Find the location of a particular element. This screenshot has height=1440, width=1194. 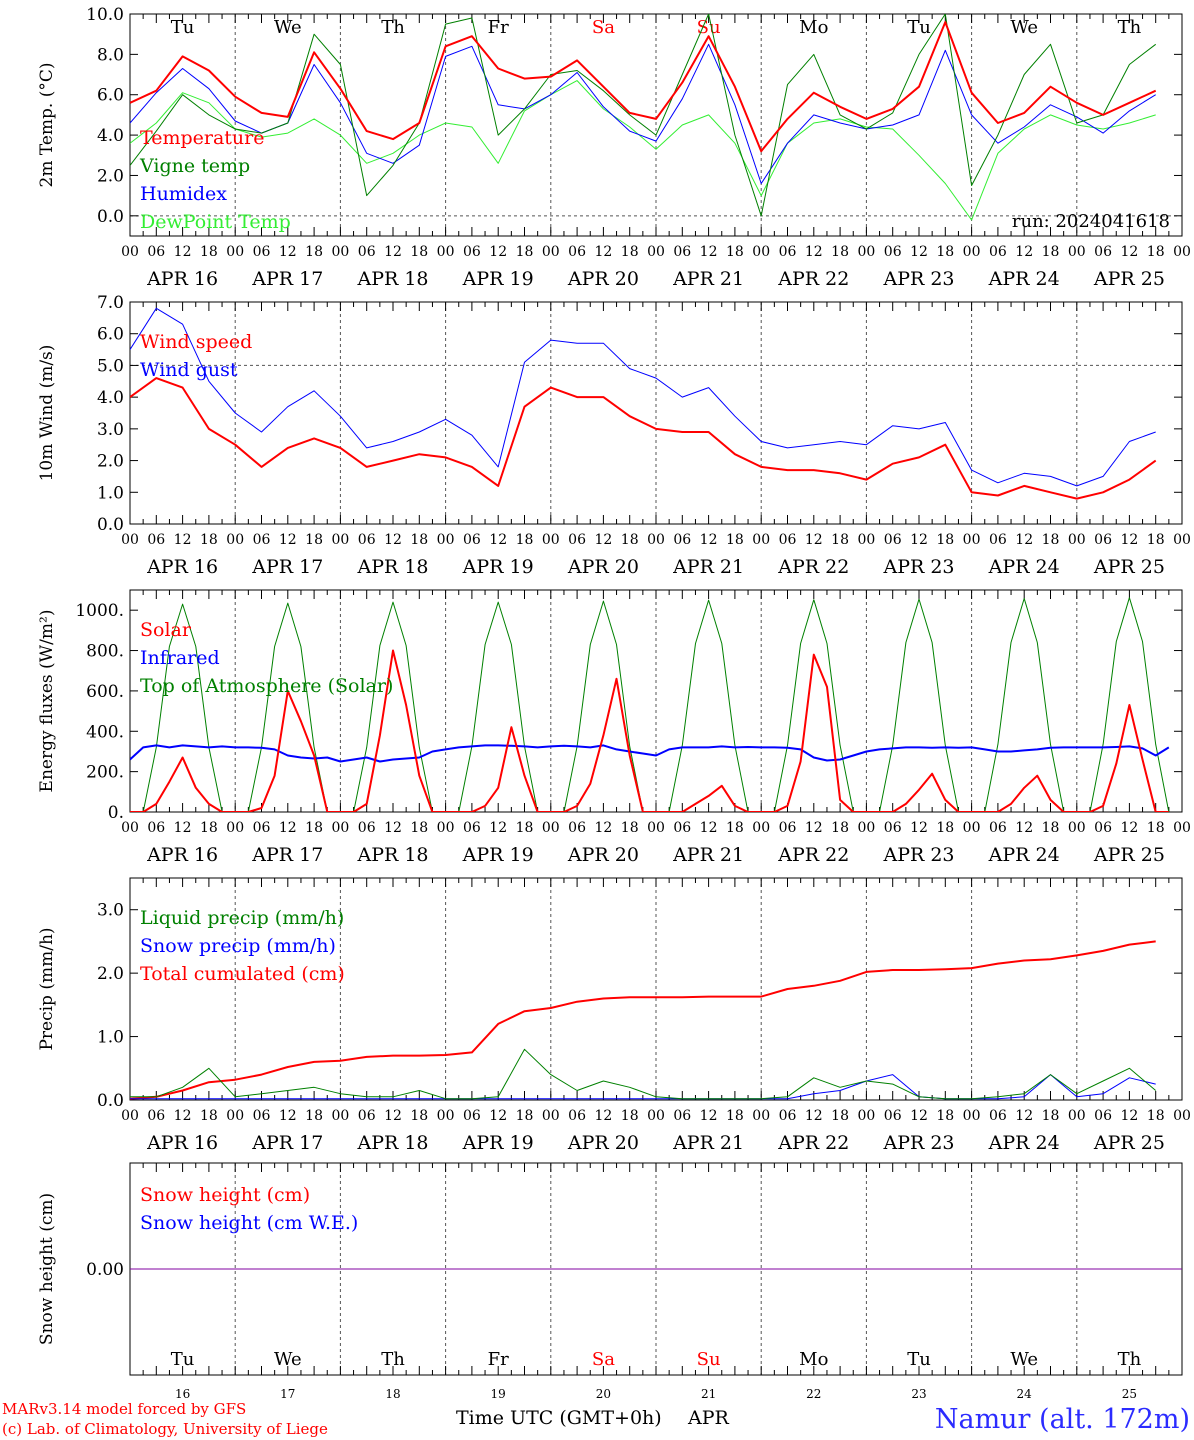

day-name-label: Sa is located at coordinates (603, 1359).